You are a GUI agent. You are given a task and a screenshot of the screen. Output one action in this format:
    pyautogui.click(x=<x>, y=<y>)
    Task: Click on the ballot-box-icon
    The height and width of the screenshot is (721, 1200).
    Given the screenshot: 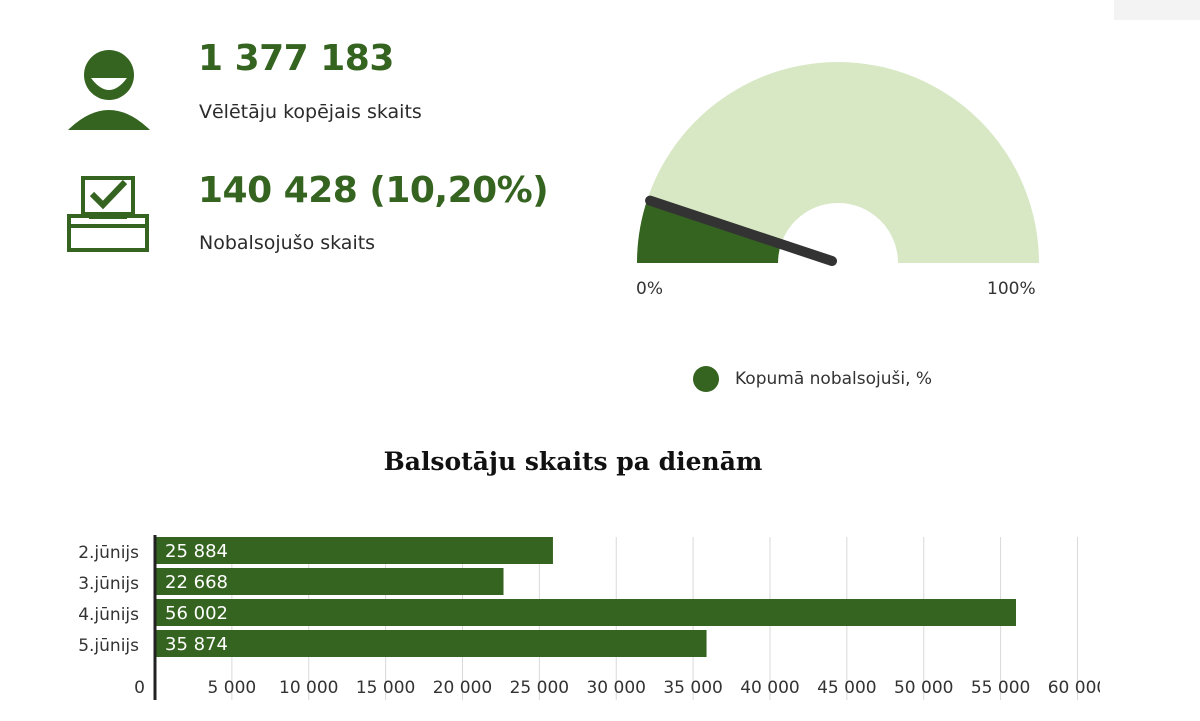 What is the action you would take?
    pyautogui.click(x=108, y=214)
    